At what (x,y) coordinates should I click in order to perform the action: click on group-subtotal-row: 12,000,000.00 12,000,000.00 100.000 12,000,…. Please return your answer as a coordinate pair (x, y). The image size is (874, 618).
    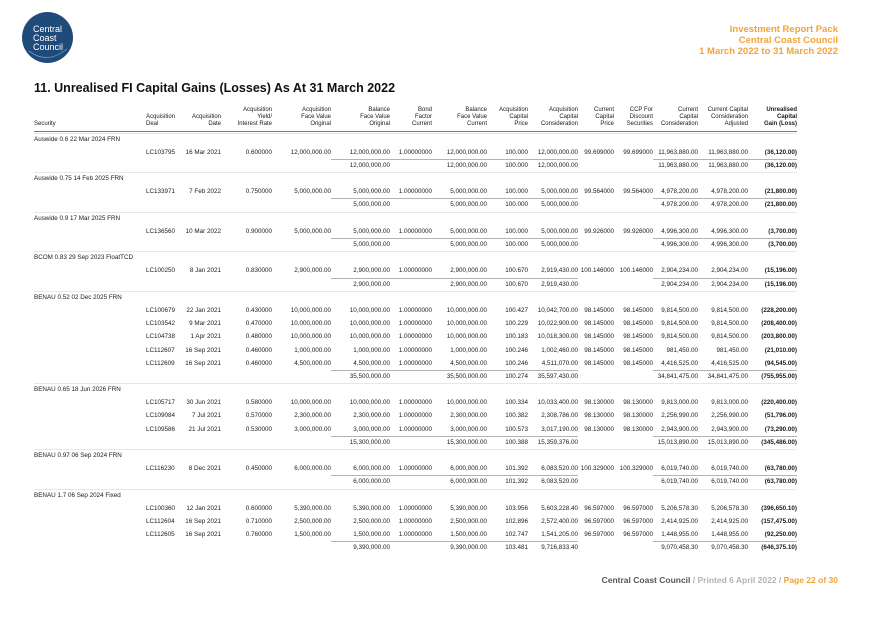
    Looking at the image, I should click on (415, 165).